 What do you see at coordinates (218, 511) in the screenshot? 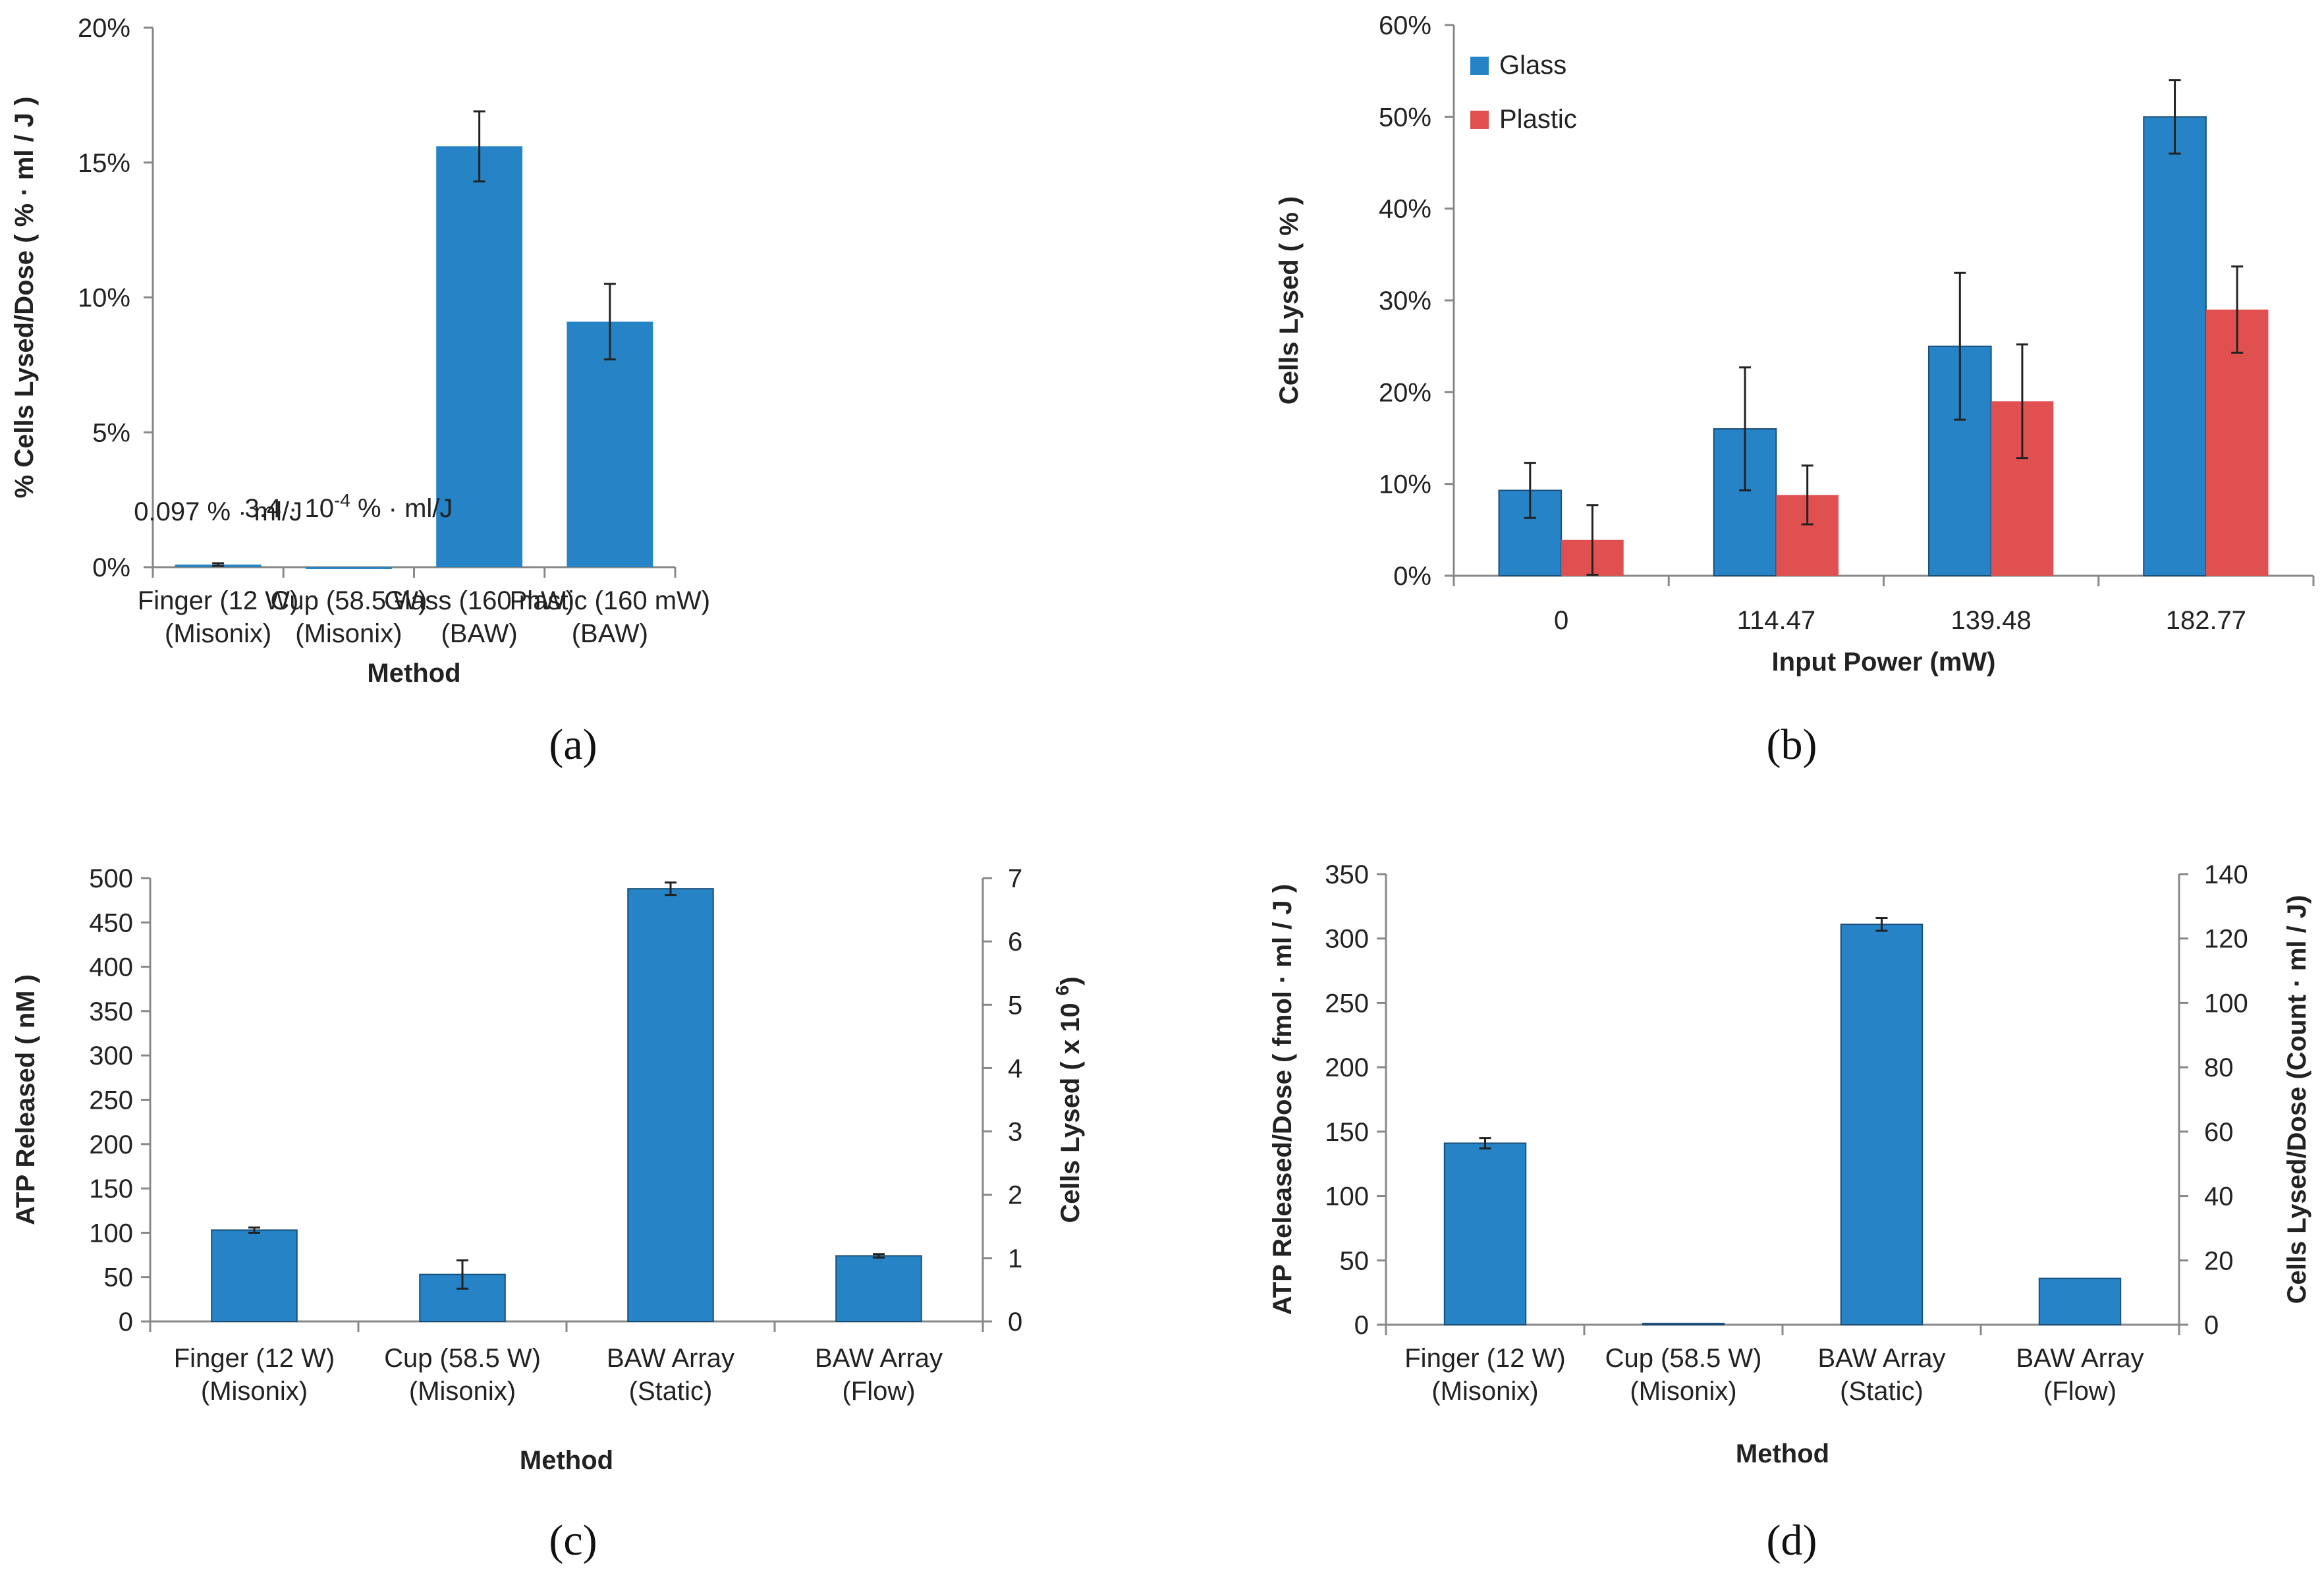
I see `bar-annotation: 0.097 % · ml/J` at bounding box center [218, 511].